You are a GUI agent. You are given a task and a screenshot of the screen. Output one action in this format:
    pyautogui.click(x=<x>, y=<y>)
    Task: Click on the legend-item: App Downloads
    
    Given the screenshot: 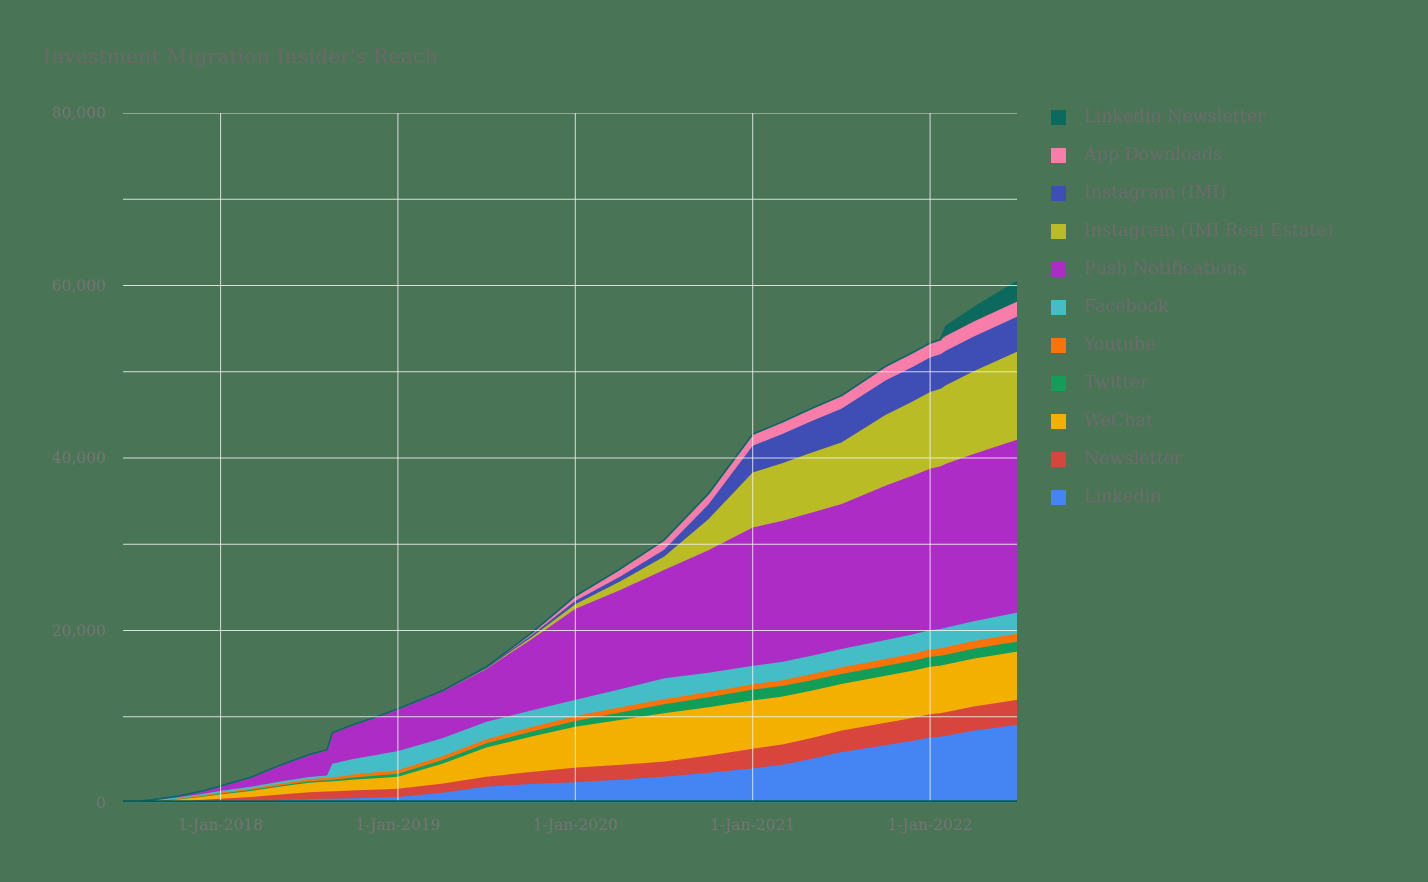 What is the action you would take?
    pyautogui.click(x=1192, y=155)
    